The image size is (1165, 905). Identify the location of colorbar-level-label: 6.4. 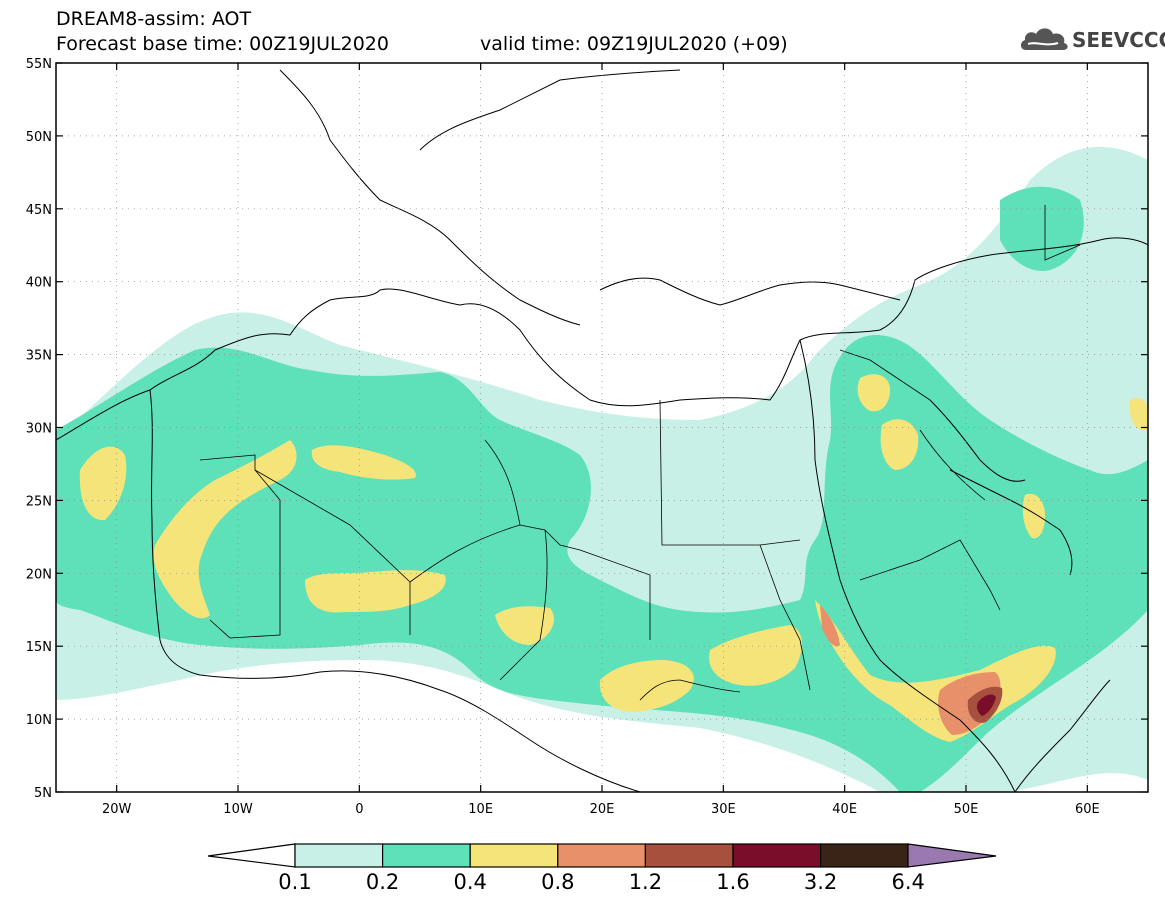
(908, 882).